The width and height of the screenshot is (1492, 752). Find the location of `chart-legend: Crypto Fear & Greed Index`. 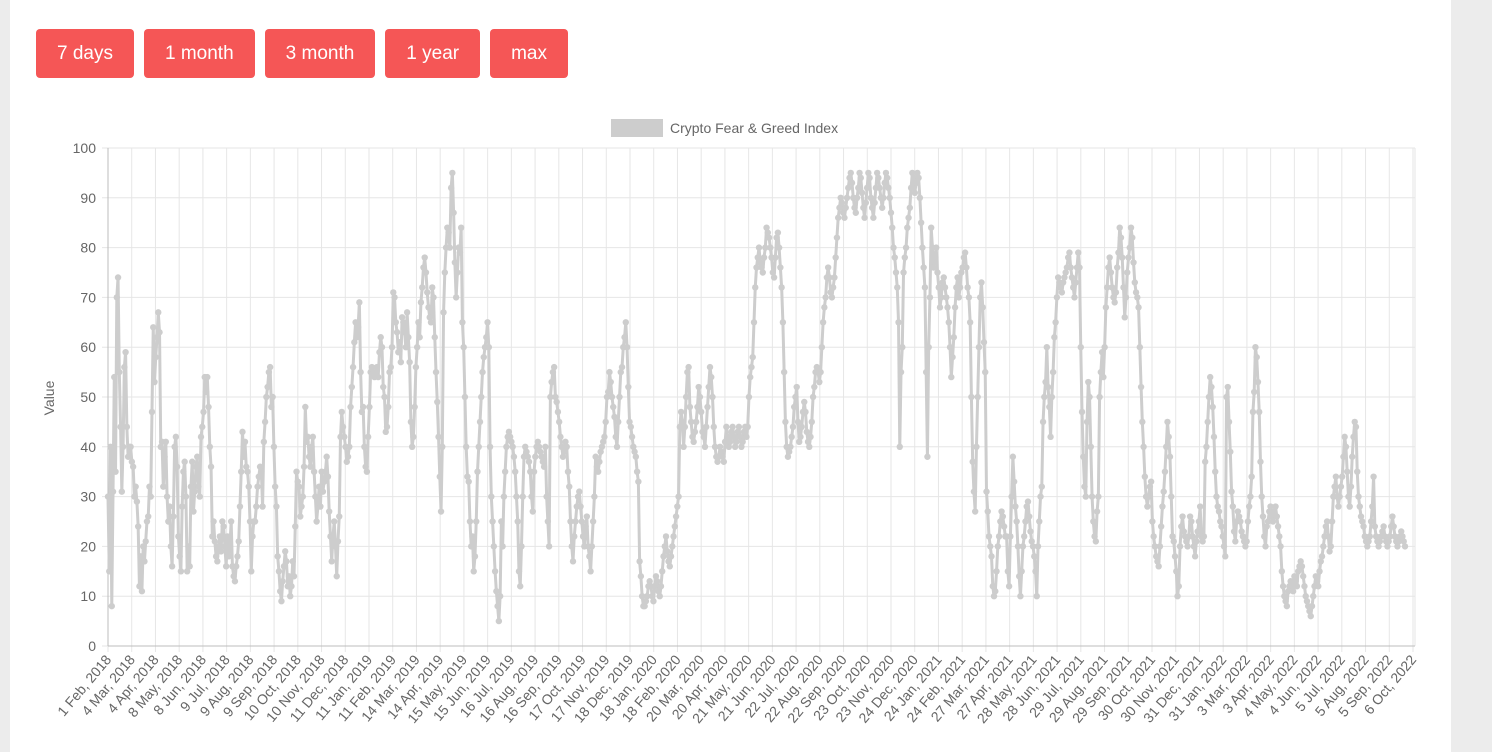

chart-legend: Crypto Fear & Greed Index is located at coordinates (724, 128).